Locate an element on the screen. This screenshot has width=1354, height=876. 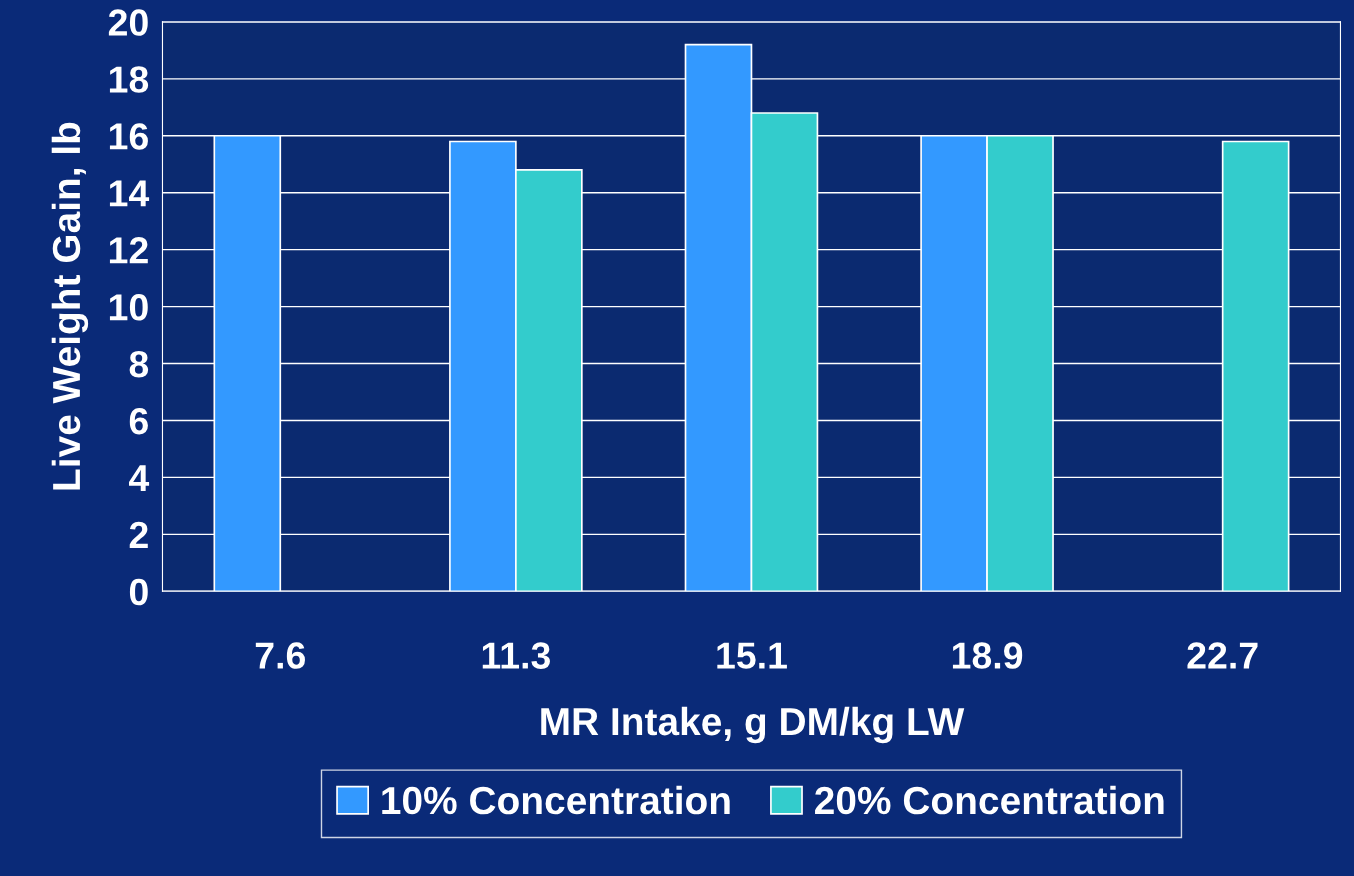
x-tick-label: 11.3 is located at coordinates (516, 655).